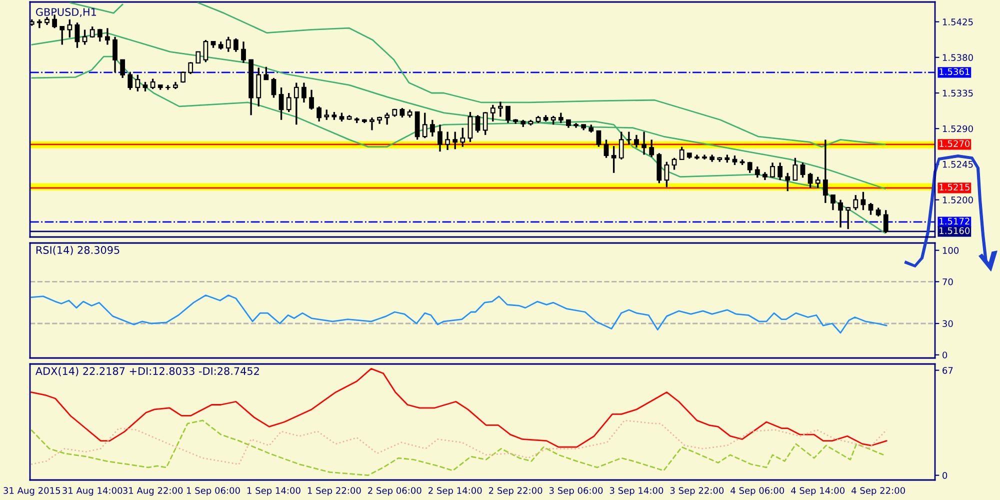 This screenshot has height=500, width=1000. I want to click on x-tick-label: 1 Sep 22:00, so click(334, 491).